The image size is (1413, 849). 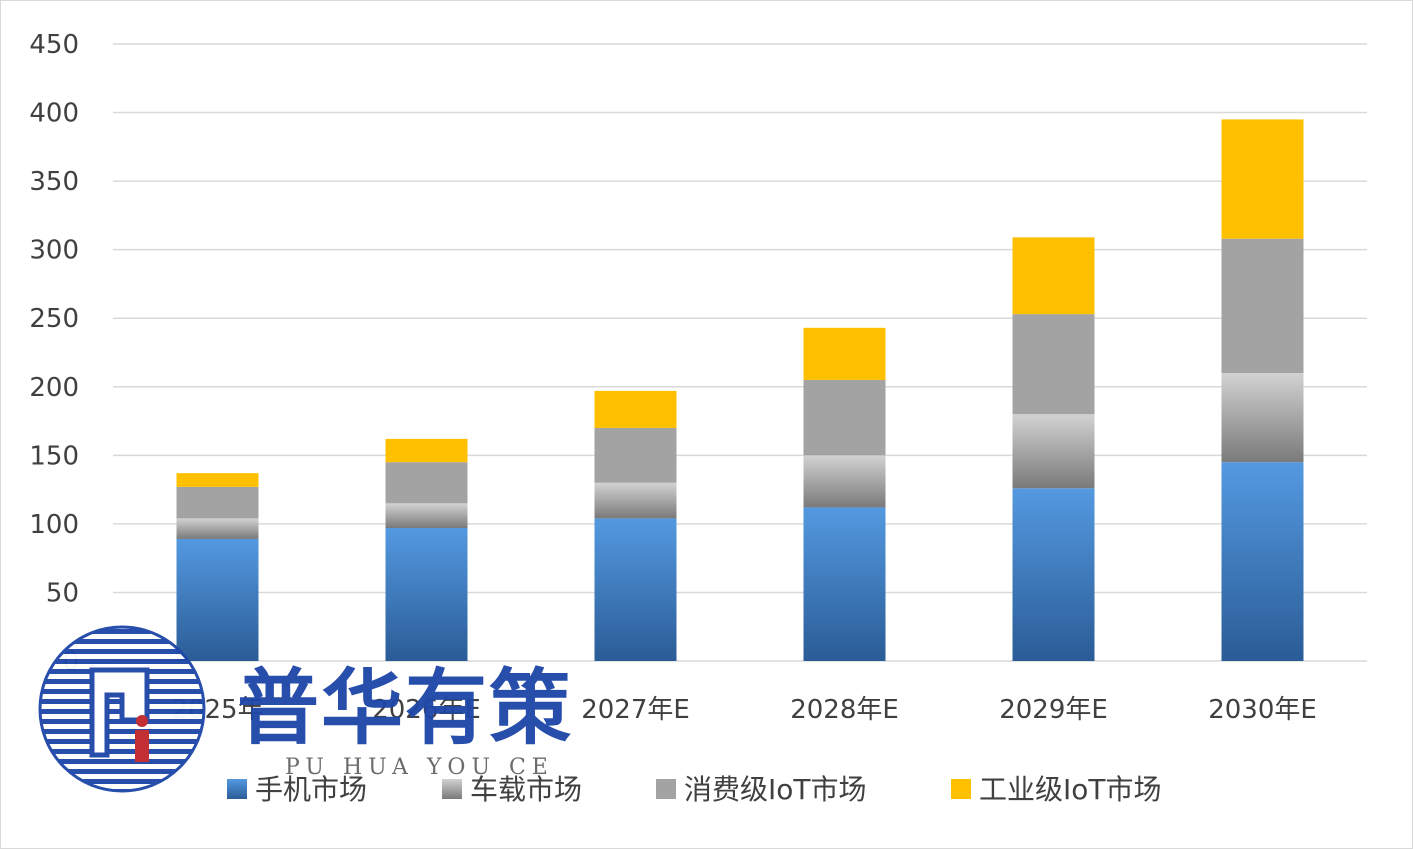 I want to click on watermark-logo: 普华有策 PU HUA YOU CE, so click(x=347, y=710).